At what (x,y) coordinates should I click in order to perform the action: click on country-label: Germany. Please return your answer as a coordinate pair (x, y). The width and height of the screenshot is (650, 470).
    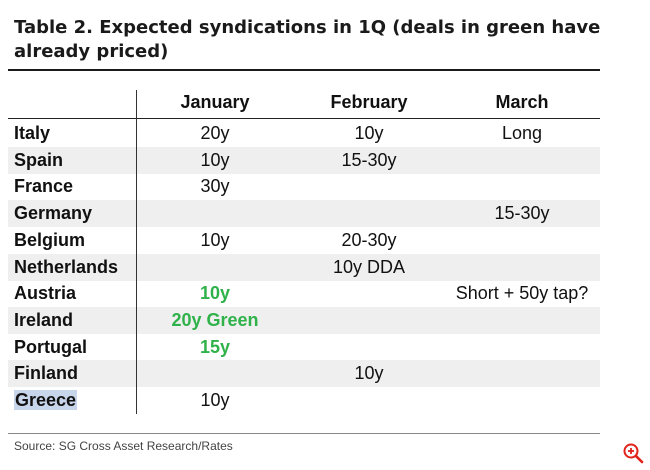
    Looking at the image, I should click on (53, 213).